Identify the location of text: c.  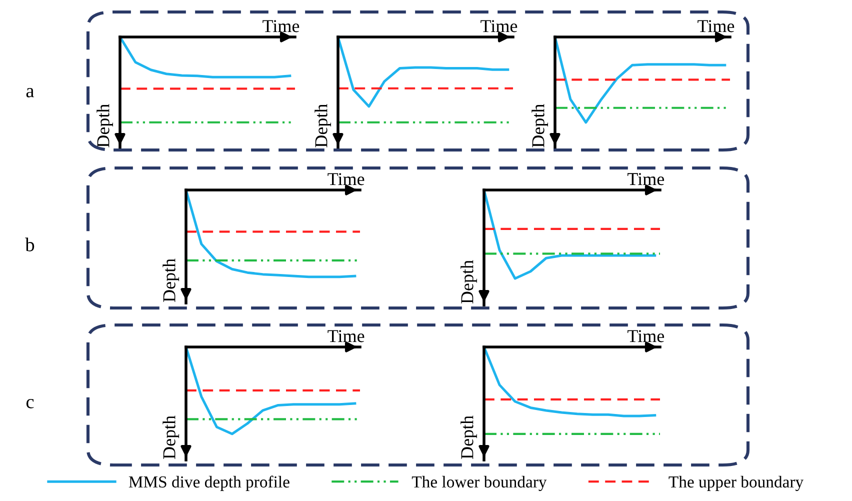
(30, 403).